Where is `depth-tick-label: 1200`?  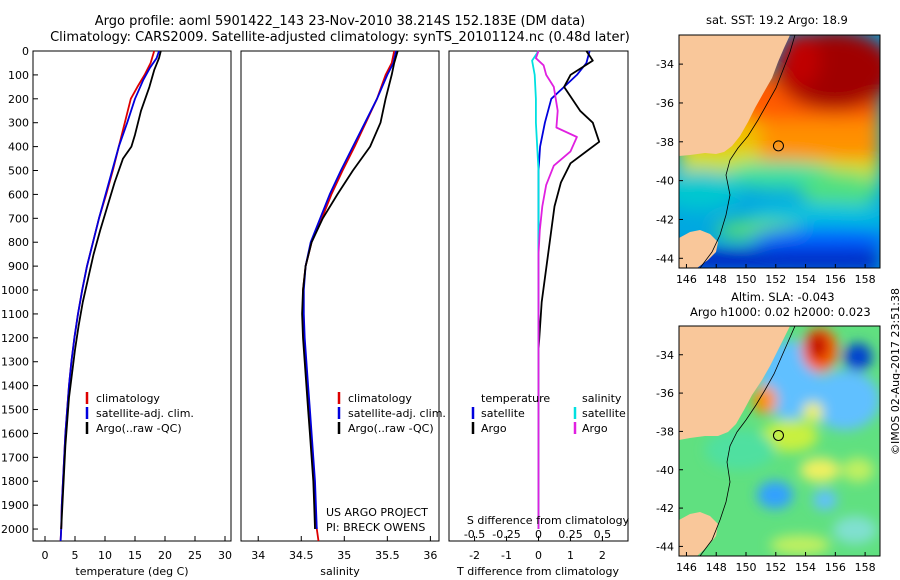
depth-tick-label: 1200 is located at coordinates (15, 338).